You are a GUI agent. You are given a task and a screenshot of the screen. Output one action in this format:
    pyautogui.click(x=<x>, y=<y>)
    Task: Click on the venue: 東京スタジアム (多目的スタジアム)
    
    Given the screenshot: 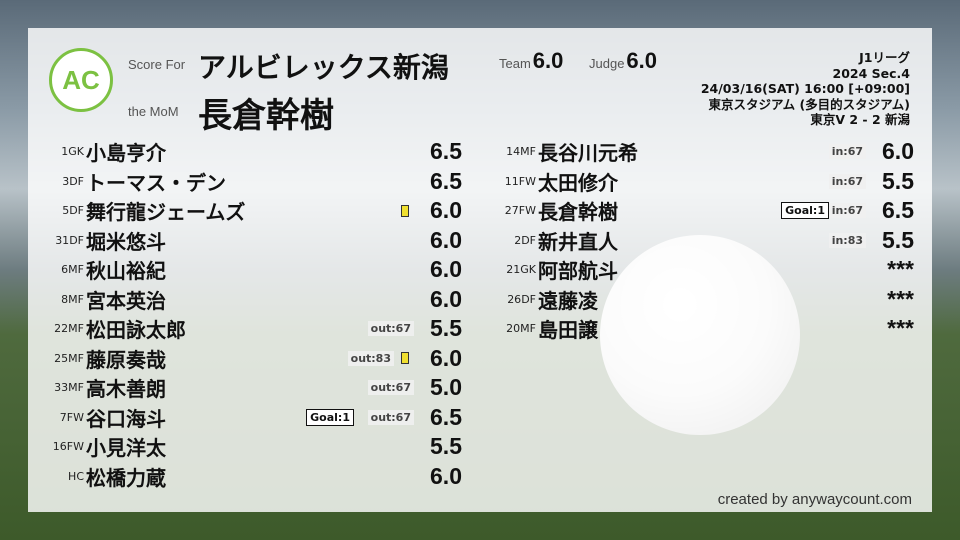 What is the action you would take?
    pyautogui.click(x=809, y=104)
    